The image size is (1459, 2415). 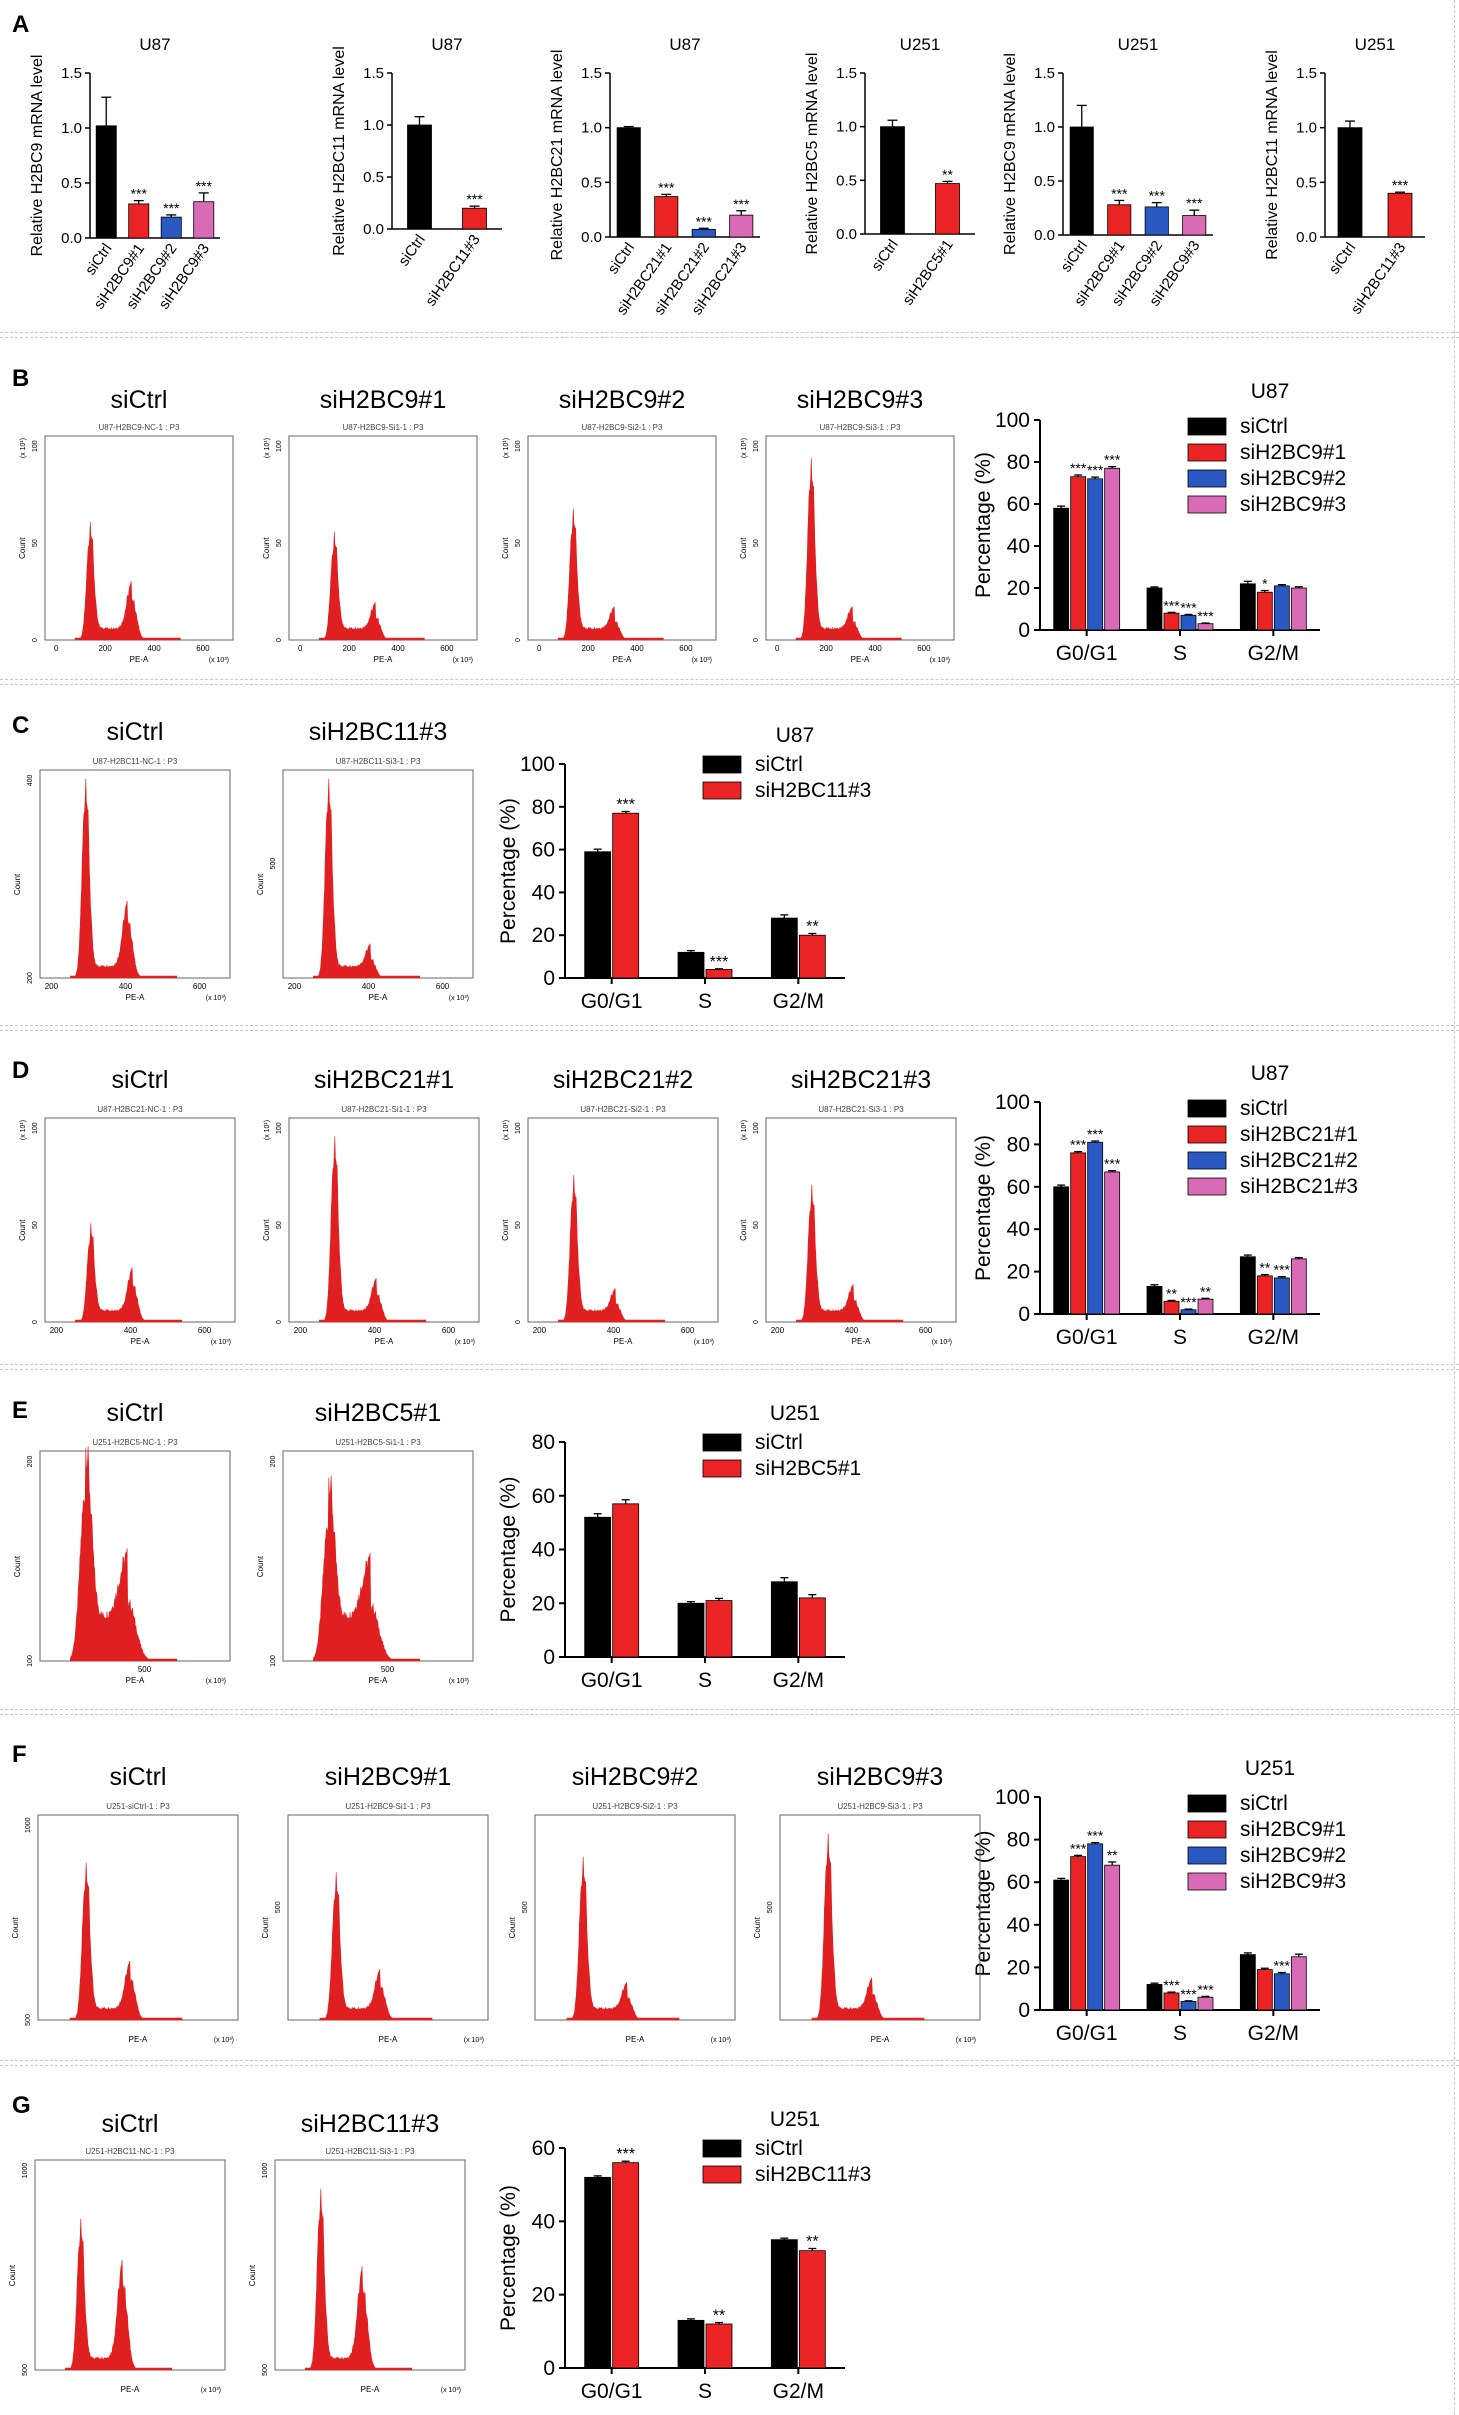 What do you see at coordinates (1012, 1102) in the screenshot?
I see `y-tick-label: 100` at bounding box center [1012, 1102].